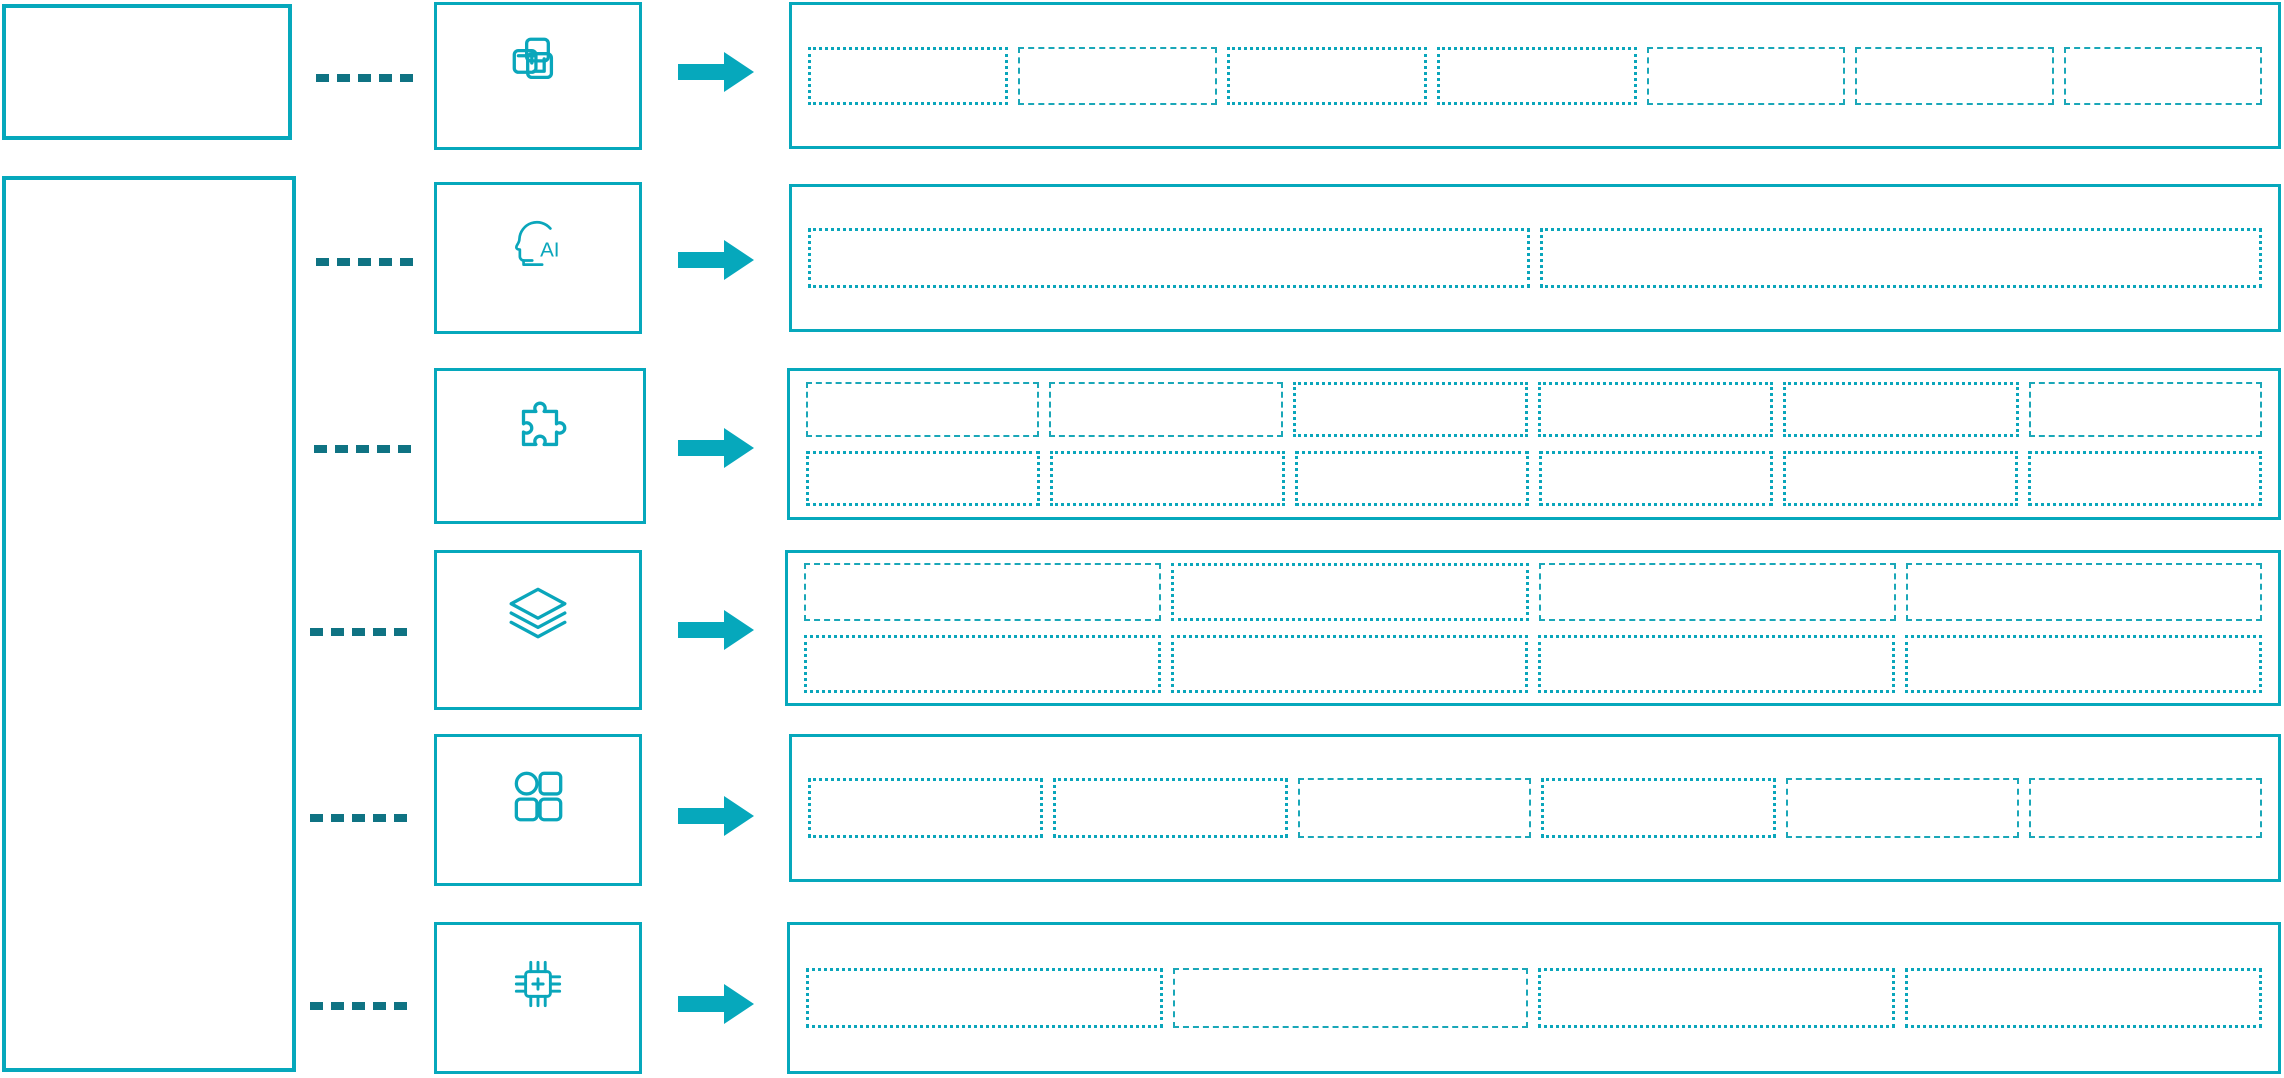 Image resolution: width=2284 pixels, height=1078 pixels. Describe the element at coordinates (538, 64) in the screenshot. I see `overlapping-windows-icon` at that location.